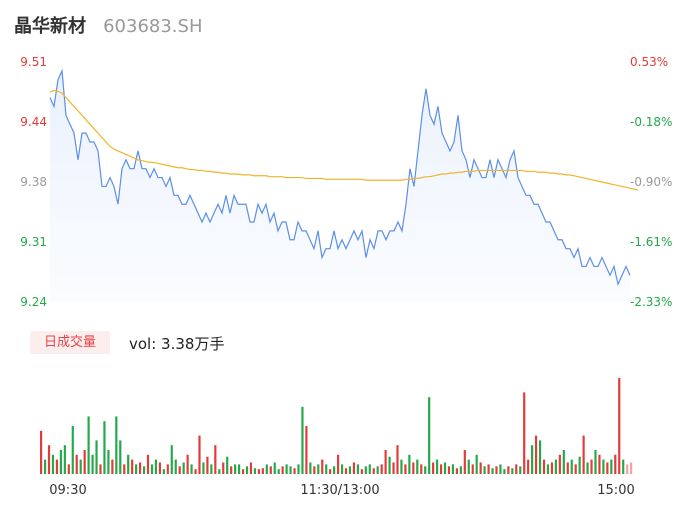 Image resolution: width=686 pixels, height=524 pixels. What do you see at coordinates (50, 26) in the screenshot?
I see `stock-name: 晶华新材` at bounding box center [50, 26].